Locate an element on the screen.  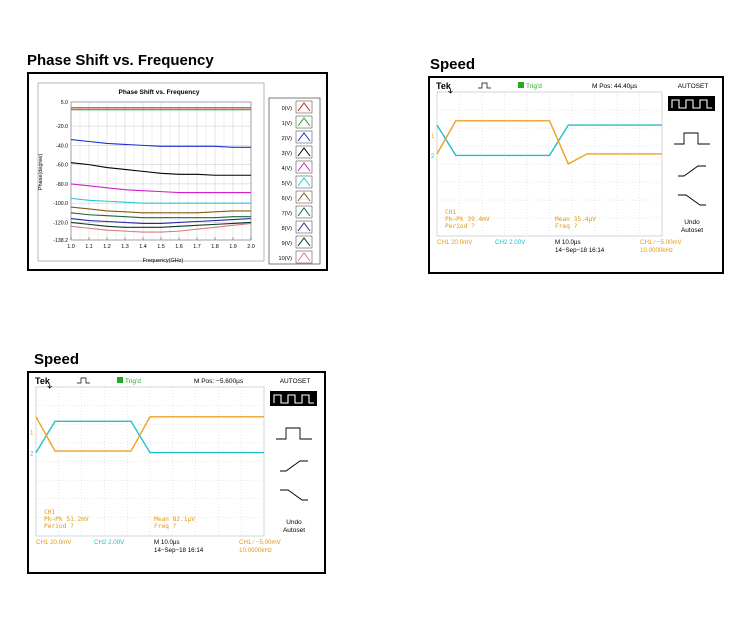
phase-legend-label: 6(V) is located at coordinates (287, 199).